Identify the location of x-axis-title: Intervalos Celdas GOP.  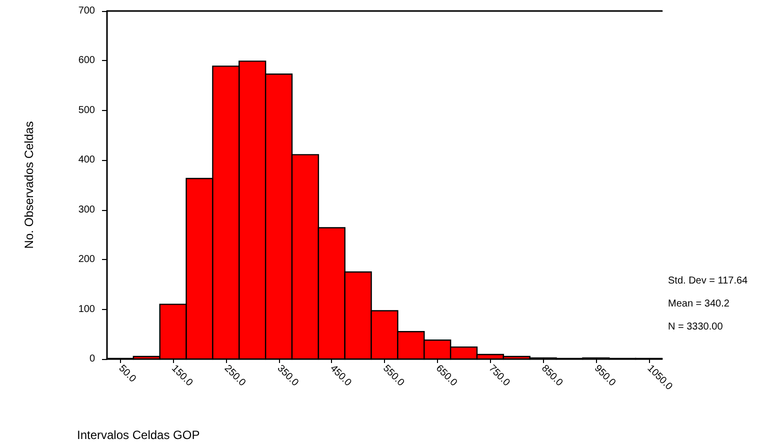
(138, 435).